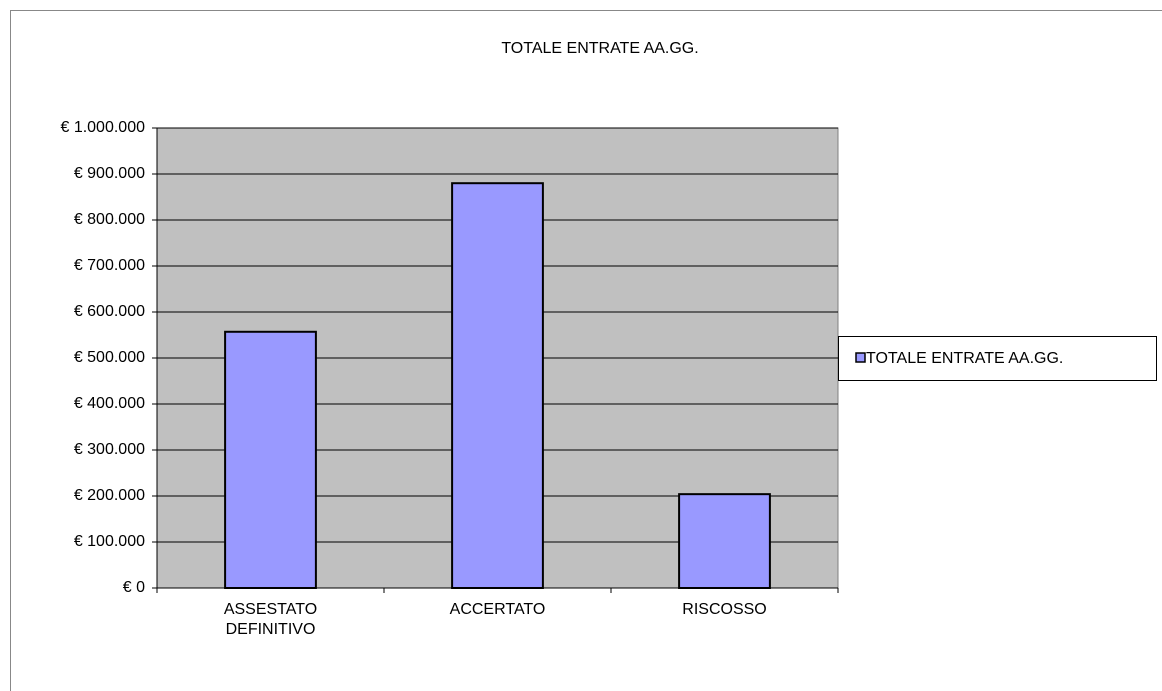 The height and width of the screenshot is (691, 1162). Describe the element at coordinates (497, 609) in the screenshot. I see `x-tick-label: ACCERTATO` at that location.